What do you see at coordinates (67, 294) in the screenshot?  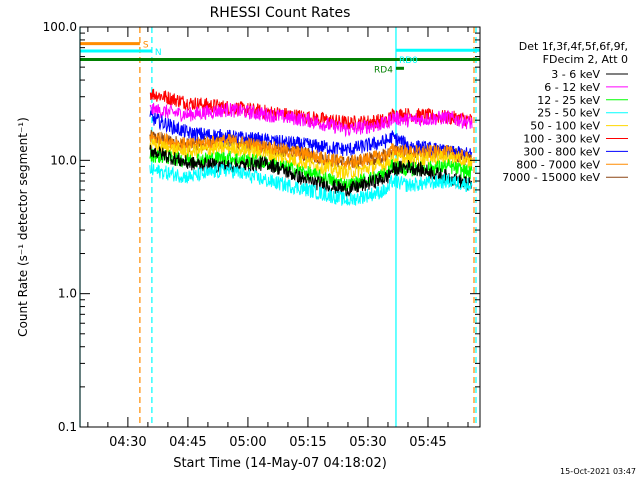 I see `y-tick-label: 1.0` at bounding box center [67, 294].